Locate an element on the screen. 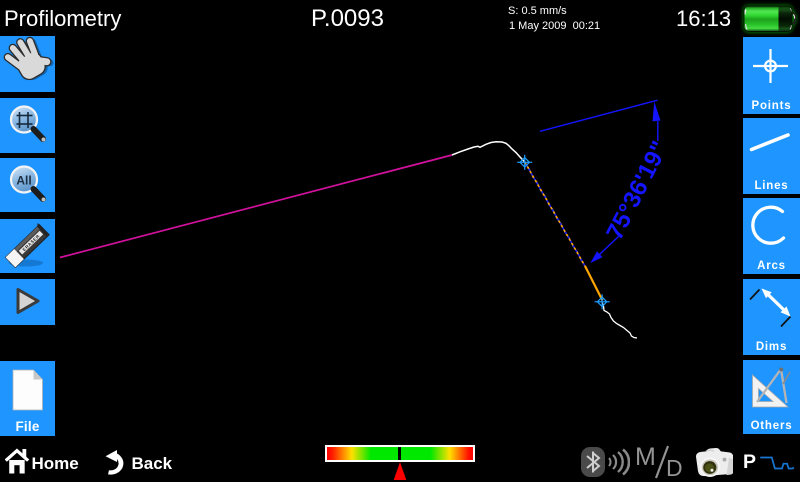 The width and height of the screenshot is (800, 482). svg-text: 75°36'19" is located at coordinates (637, 190).